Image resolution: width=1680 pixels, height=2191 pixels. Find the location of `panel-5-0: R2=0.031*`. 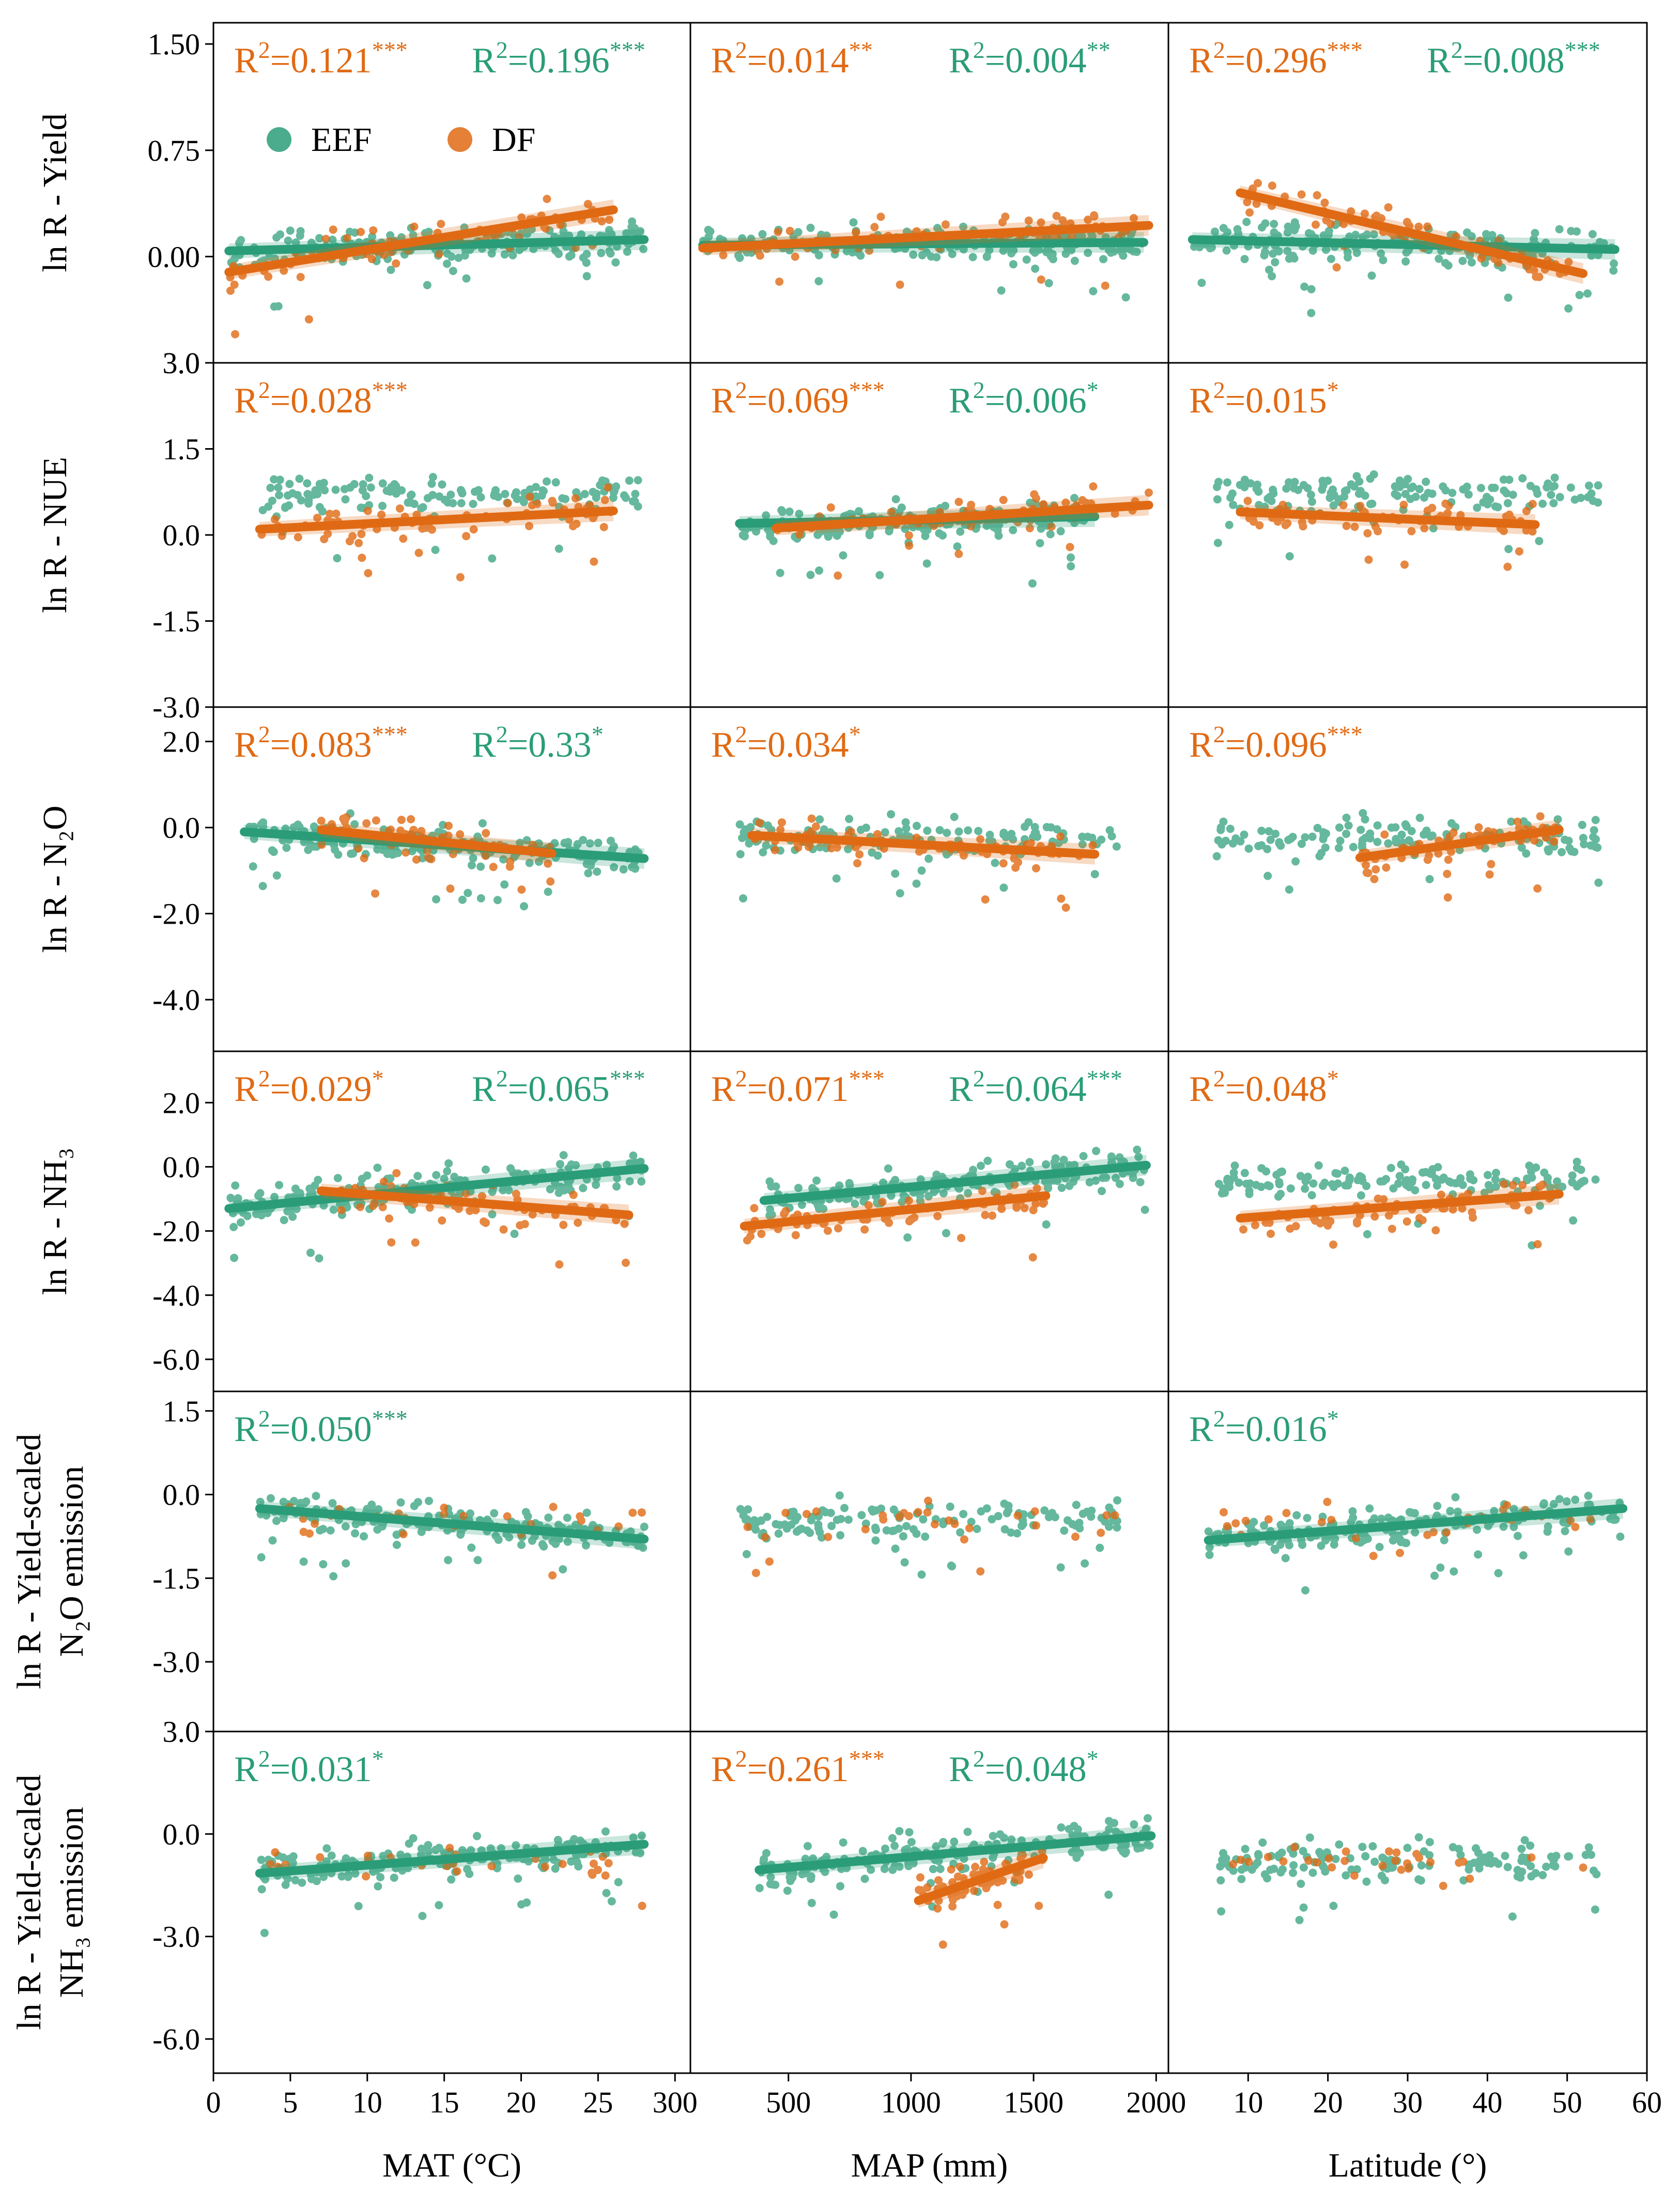

panel-5-0: R2=0.031* is located at coordinates (441, 1841).